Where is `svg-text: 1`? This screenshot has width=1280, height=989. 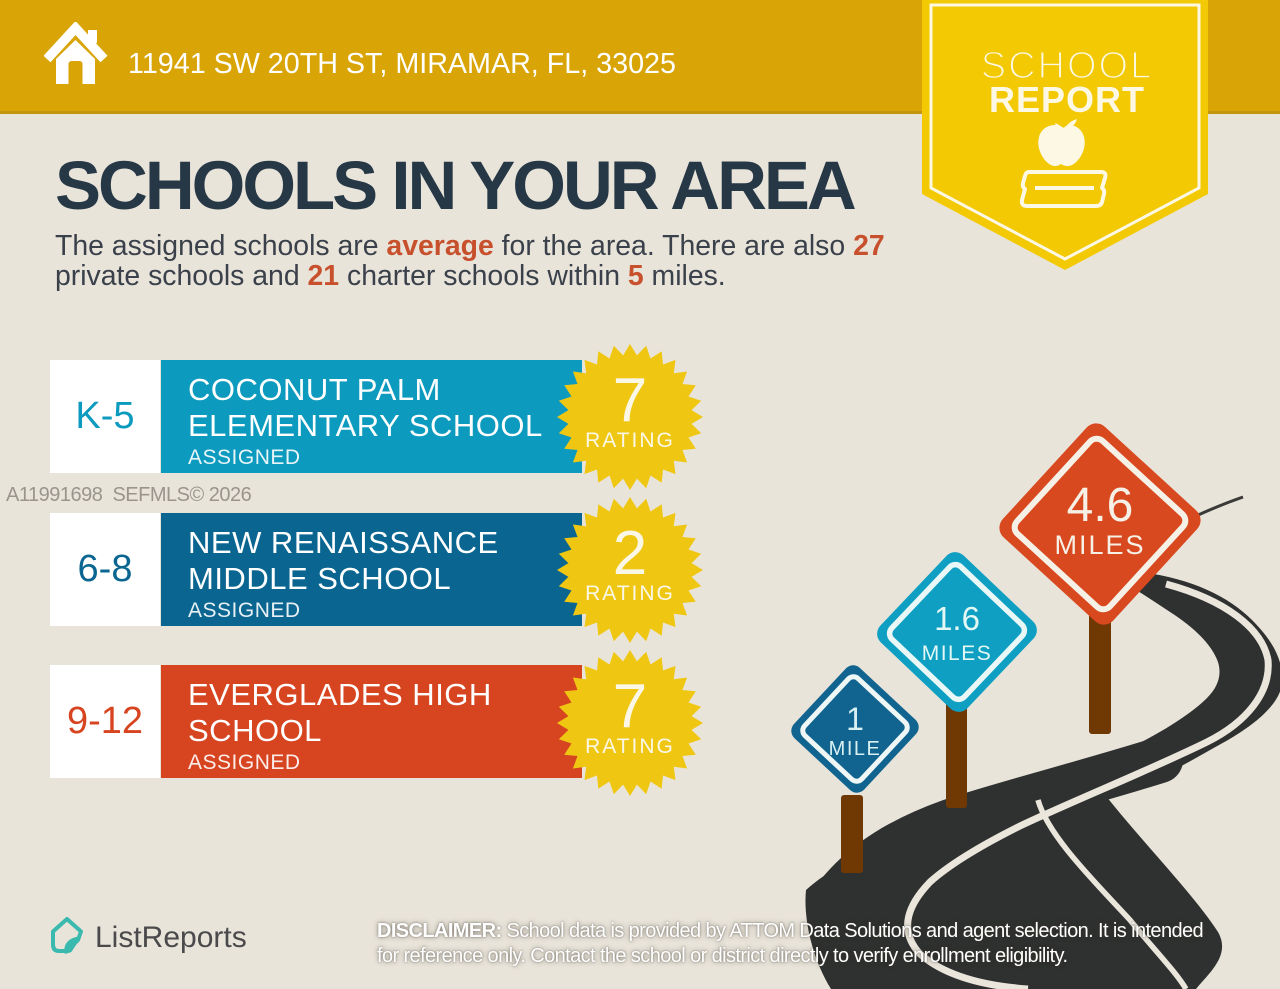 svg-text: 1 is located at coordinates (855, 719).